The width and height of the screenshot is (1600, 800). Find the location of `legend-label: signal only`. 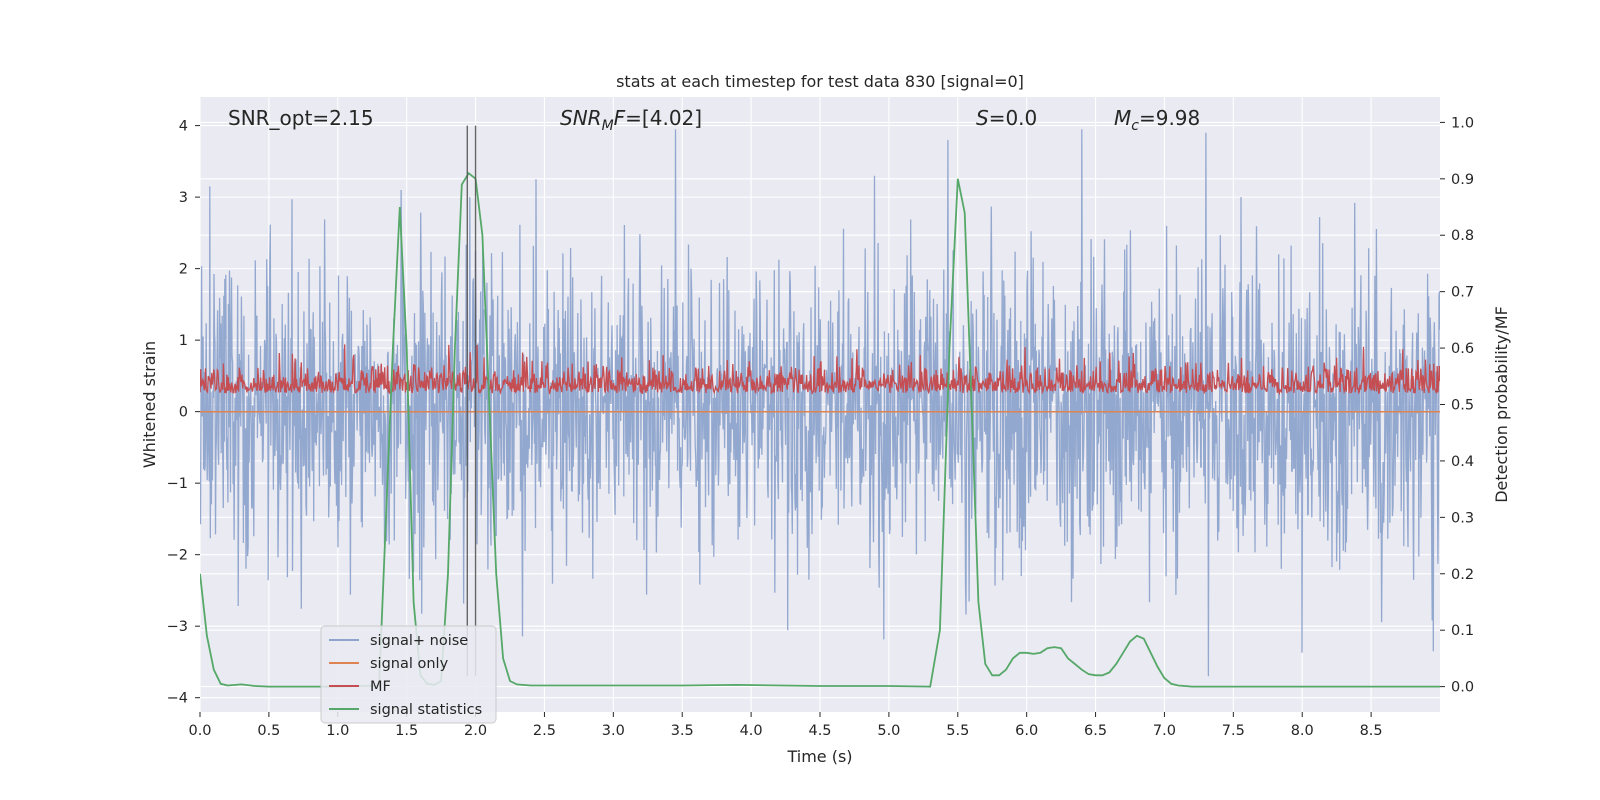

legend-label: signal only is located at coordinates (409, 664).